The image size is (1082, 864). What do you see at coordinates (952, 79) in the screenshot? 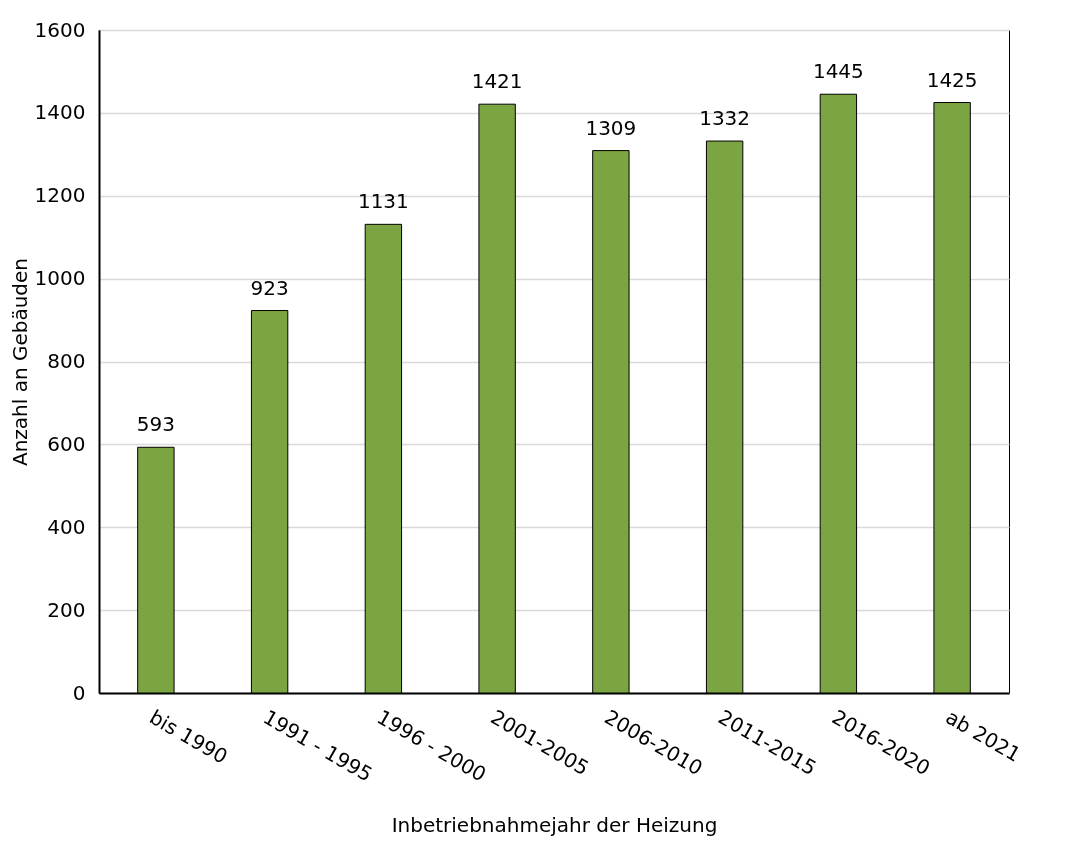
I see `data-label: 1425` at bounding box center [952, 79].